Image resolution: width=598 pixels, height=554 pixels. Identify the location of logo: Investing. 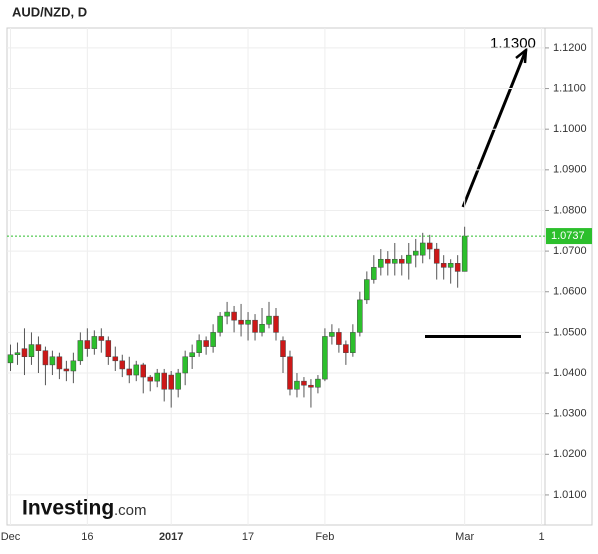
(68, 508).